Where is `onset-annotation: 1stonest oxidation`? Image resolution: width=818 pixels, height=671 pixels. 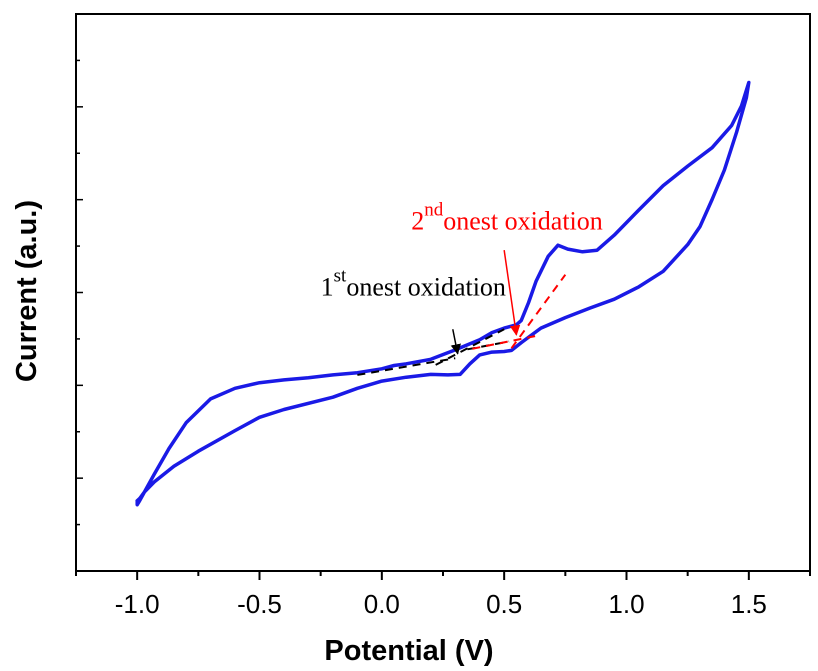 onset-annotation: 1stonest oxidation is located at coordinates (413, 283).